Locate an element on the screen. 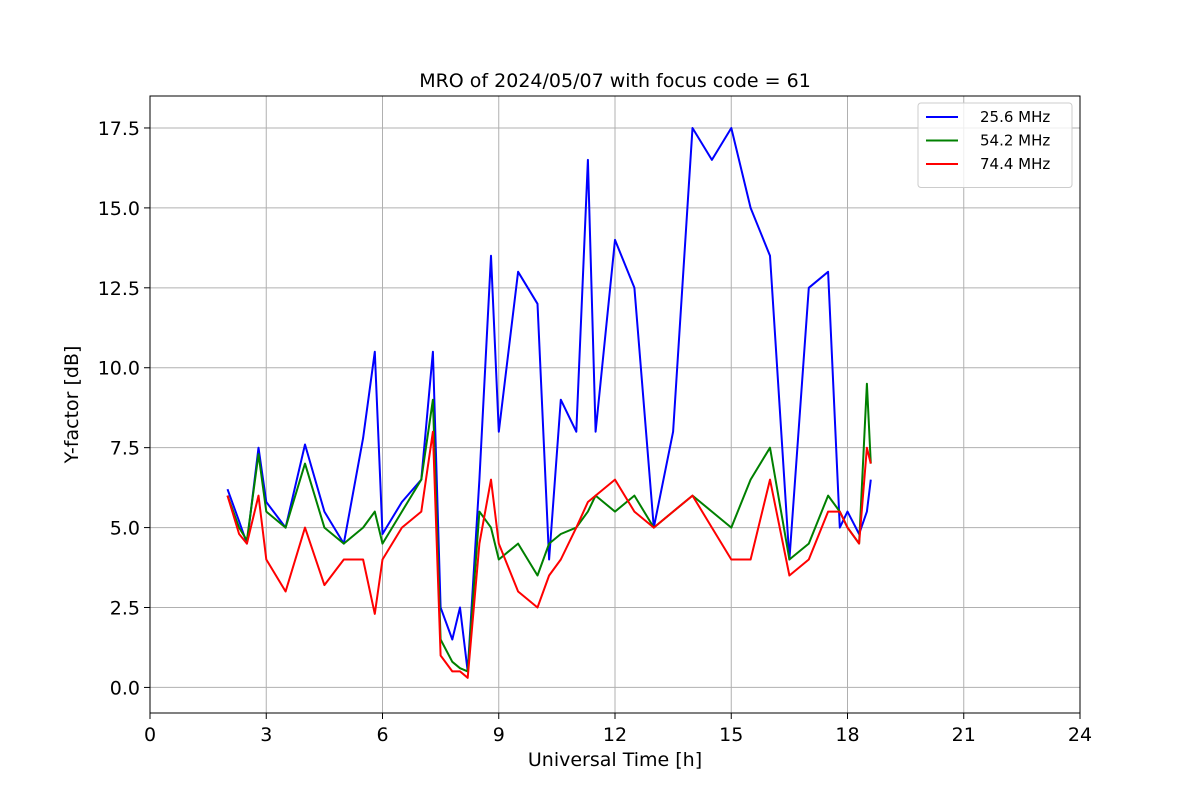  y-tick-label: 2.5 is located at coordinates (125, 609).